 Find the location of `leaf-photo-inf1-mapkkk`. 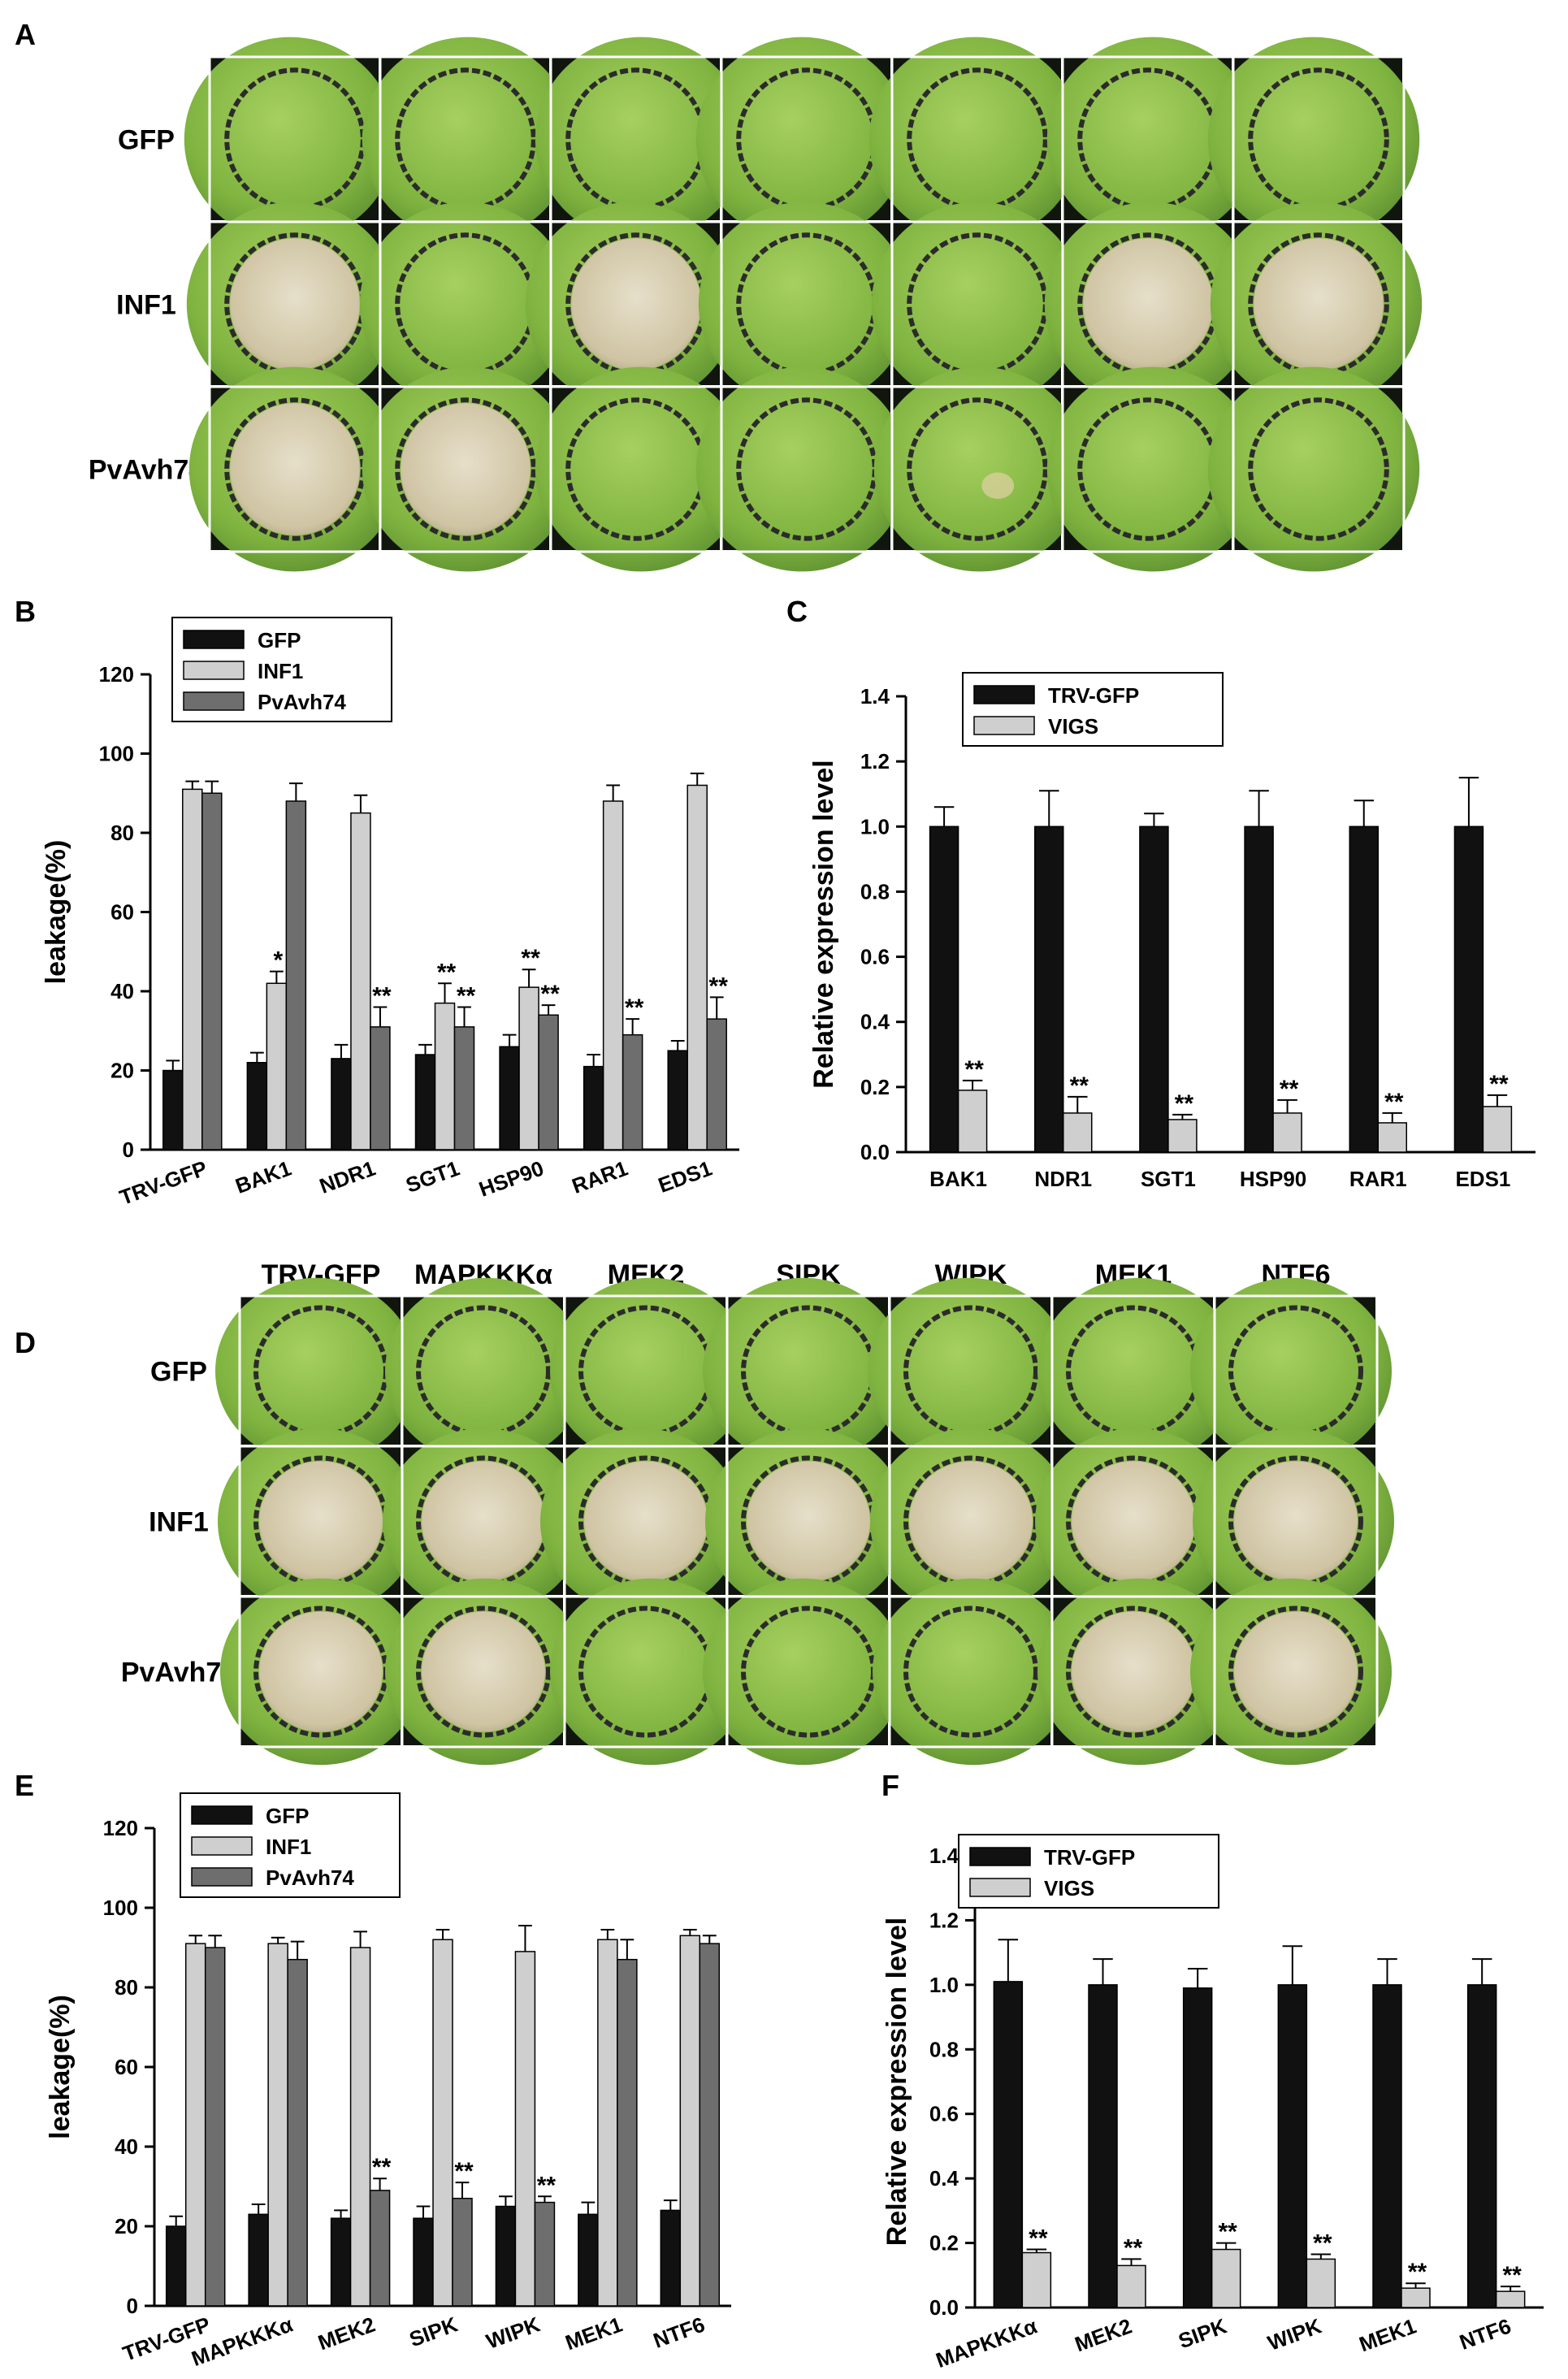

leaf-photo-inf1-mapkkk is located at coordinates (483, 1521).